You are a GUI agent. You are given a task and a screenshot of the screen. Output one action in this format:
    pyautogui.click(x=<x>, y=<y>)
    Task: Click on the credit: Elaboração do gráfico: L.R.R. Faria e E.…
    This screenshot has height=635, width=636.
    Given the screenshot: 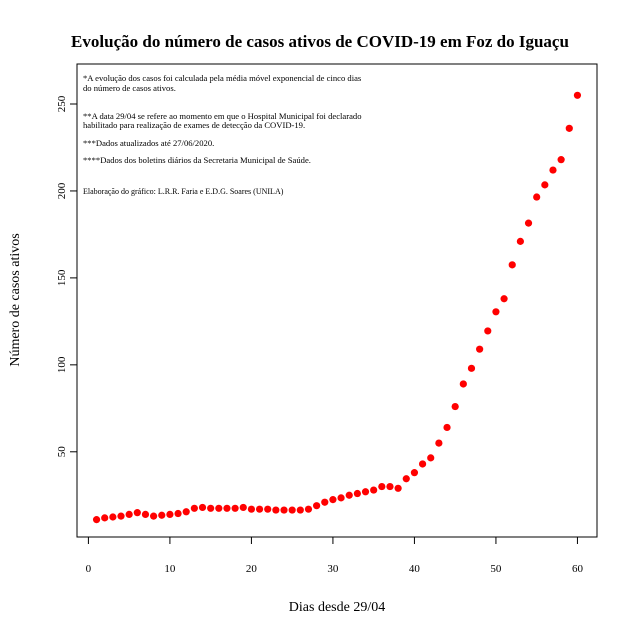 What is the action you would take?
    pyautogui.click(x=183, y=191)
    